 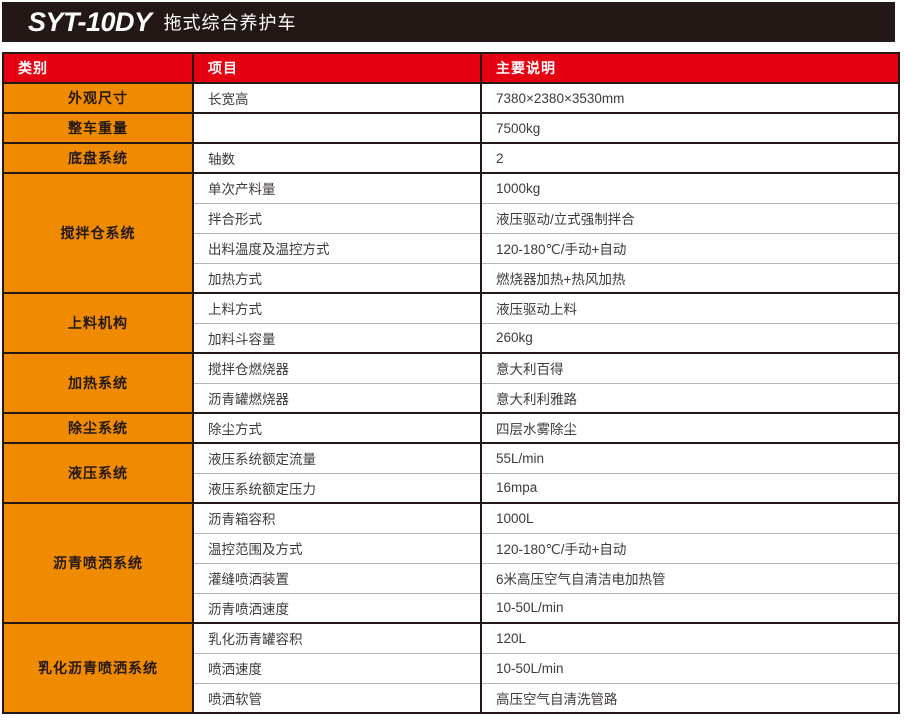 I want to click on item-cell: 轴数, so click(x=337, y=158).